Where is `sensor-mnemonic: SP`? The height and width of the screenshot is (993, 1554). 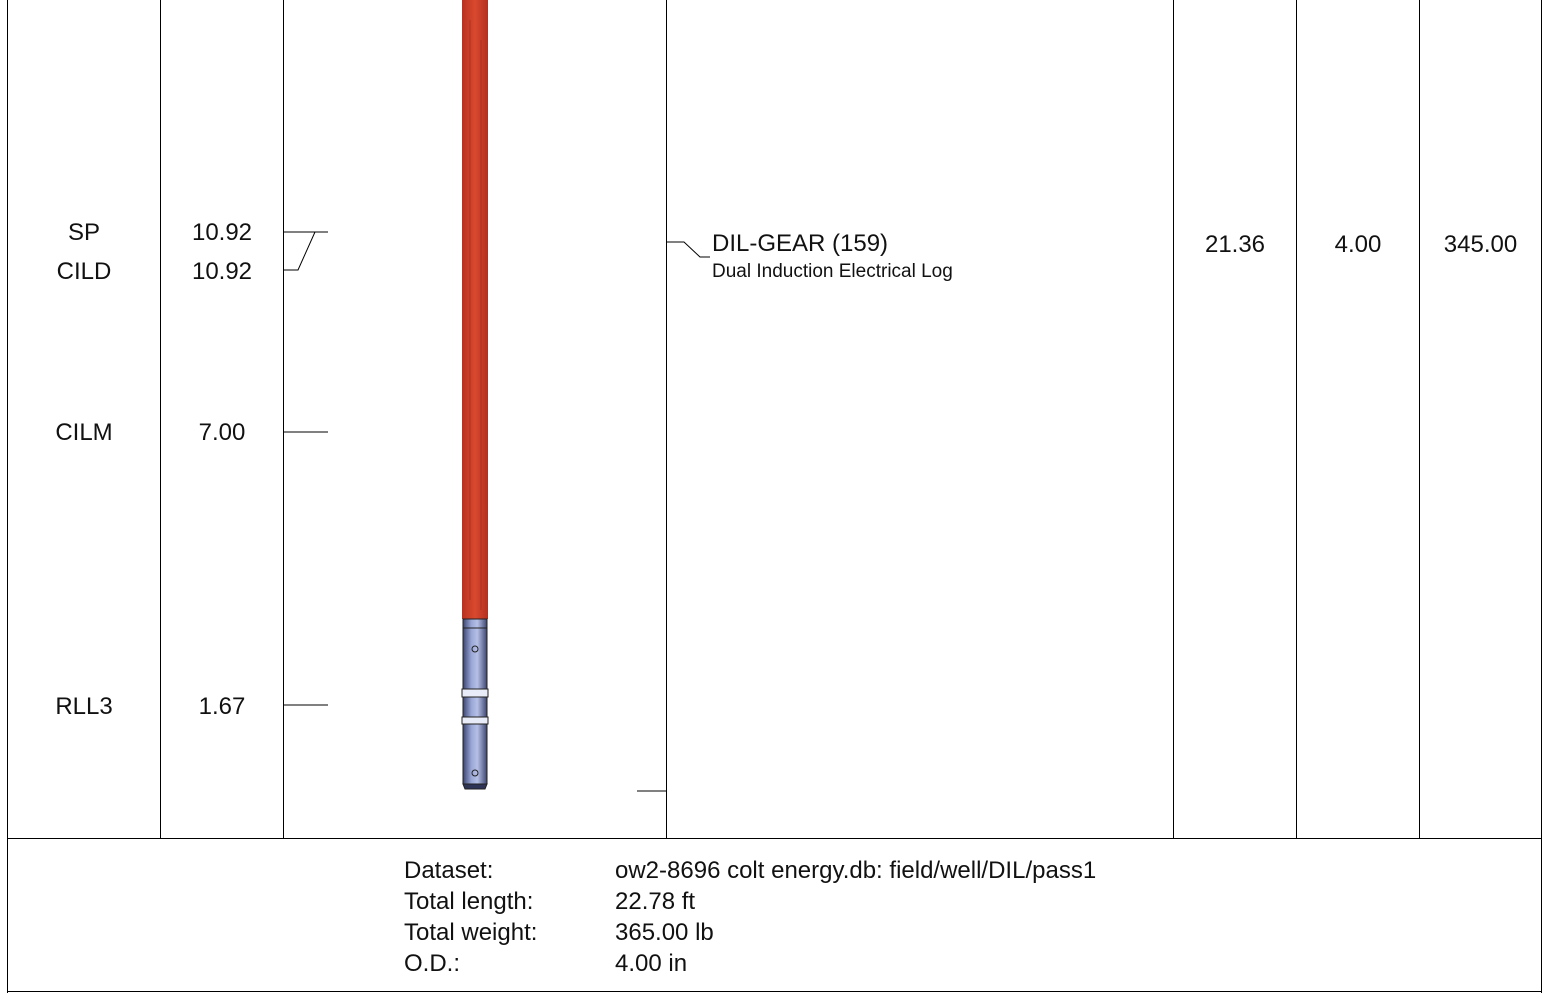 sensor-mnemonic: SP is located at coordinates (83, 232).